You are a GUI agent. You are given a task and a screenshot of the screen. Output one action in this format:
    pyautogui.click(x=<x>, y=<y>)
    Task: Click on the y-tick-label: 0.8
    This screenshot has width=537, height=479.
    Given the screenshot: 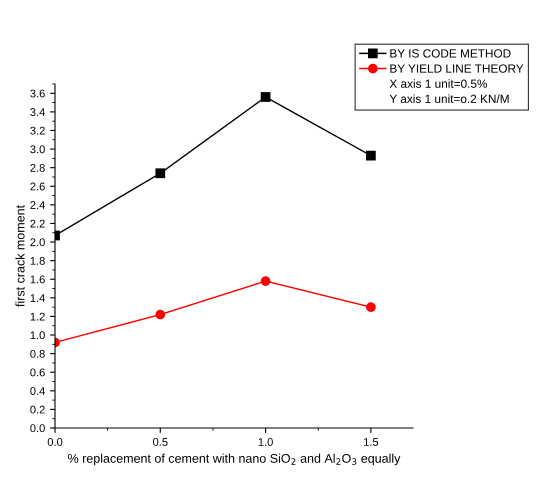 What is the action you would take?
    pyautogui.click(x=37, y=354)
    